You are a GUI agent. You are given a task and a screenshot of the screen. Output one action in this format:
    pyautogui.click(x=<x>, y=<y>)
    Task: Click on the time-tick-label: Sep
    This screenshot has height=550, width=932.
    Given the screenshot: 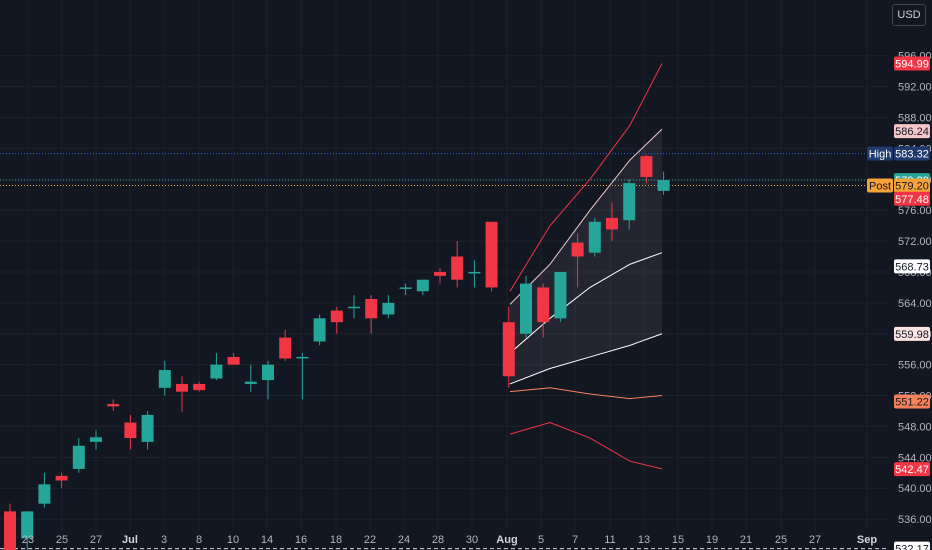 What is the action you would take?
    pyautogui.click(x=867, y=540)
    